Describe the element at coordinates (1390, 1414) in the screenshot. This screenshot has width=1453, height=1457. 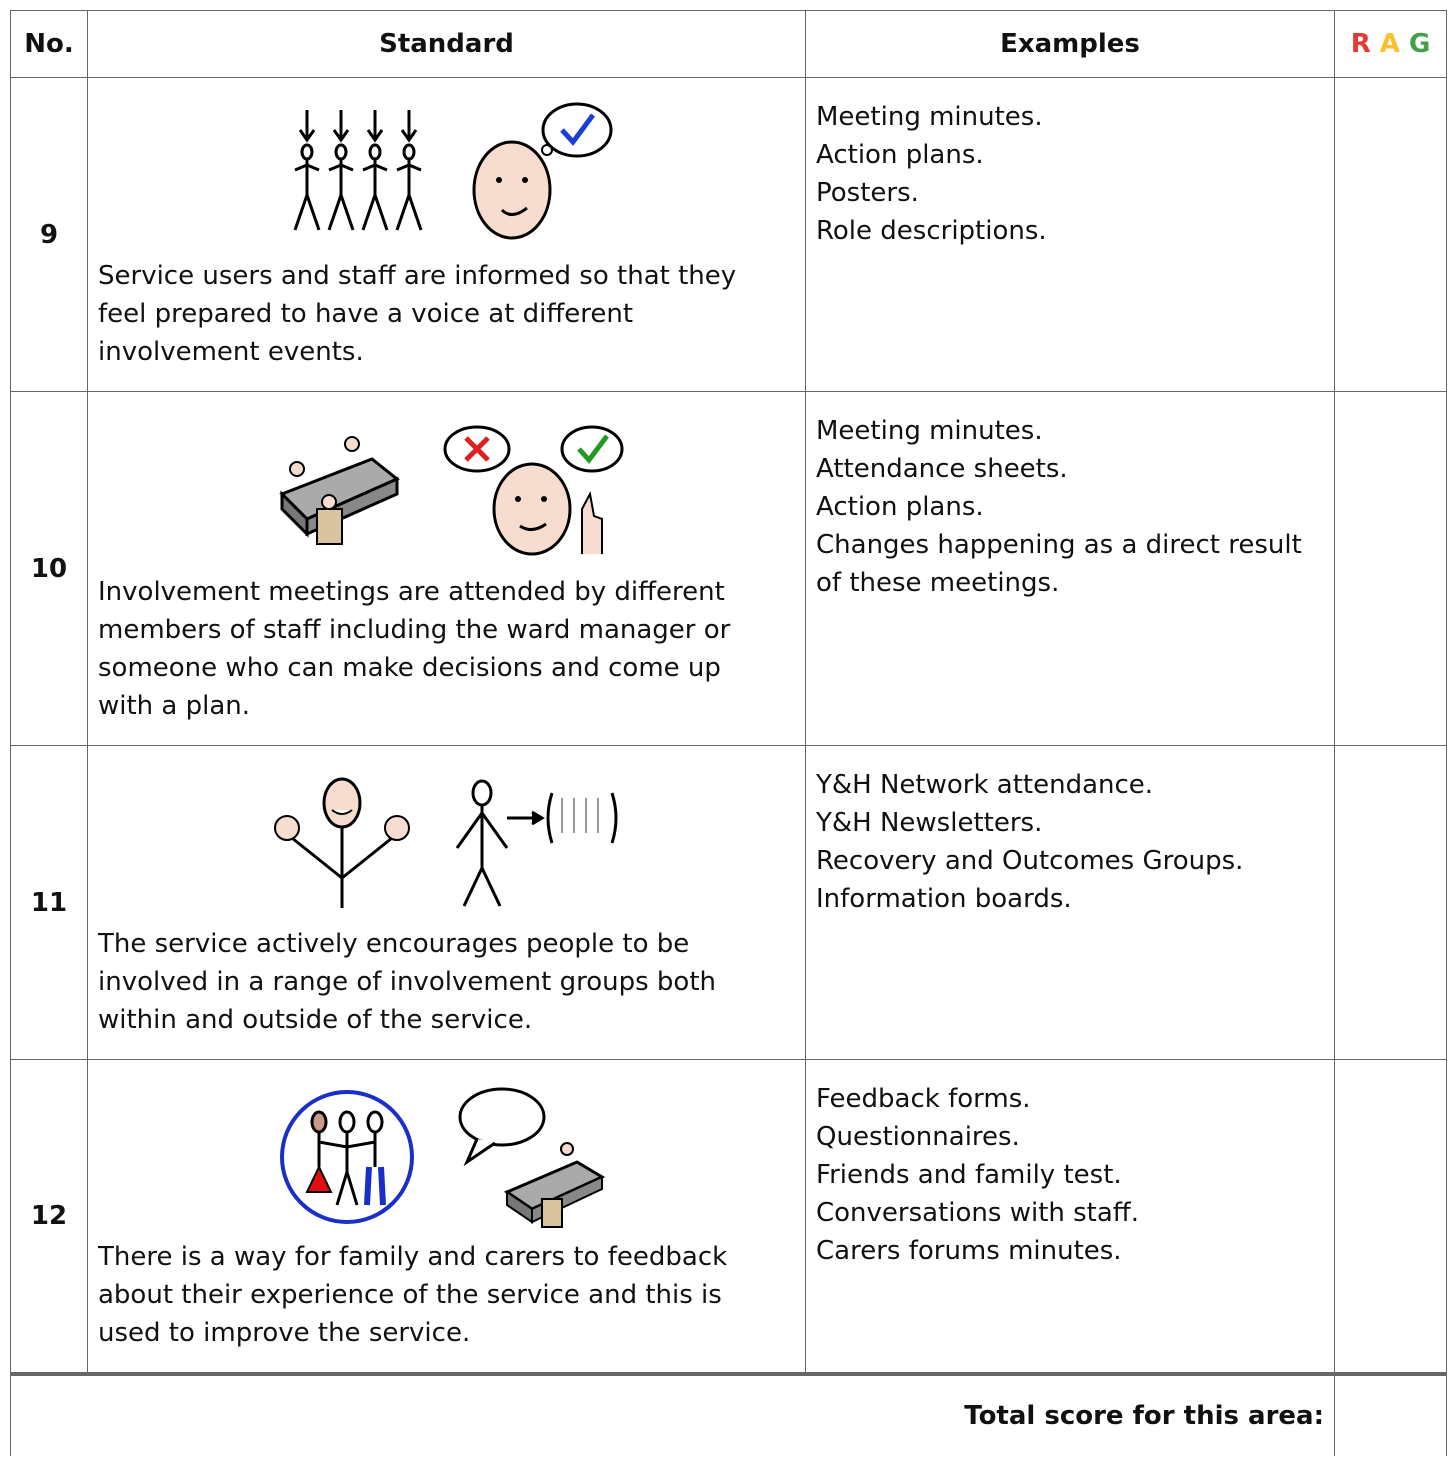
I see `total-cell` at that location.